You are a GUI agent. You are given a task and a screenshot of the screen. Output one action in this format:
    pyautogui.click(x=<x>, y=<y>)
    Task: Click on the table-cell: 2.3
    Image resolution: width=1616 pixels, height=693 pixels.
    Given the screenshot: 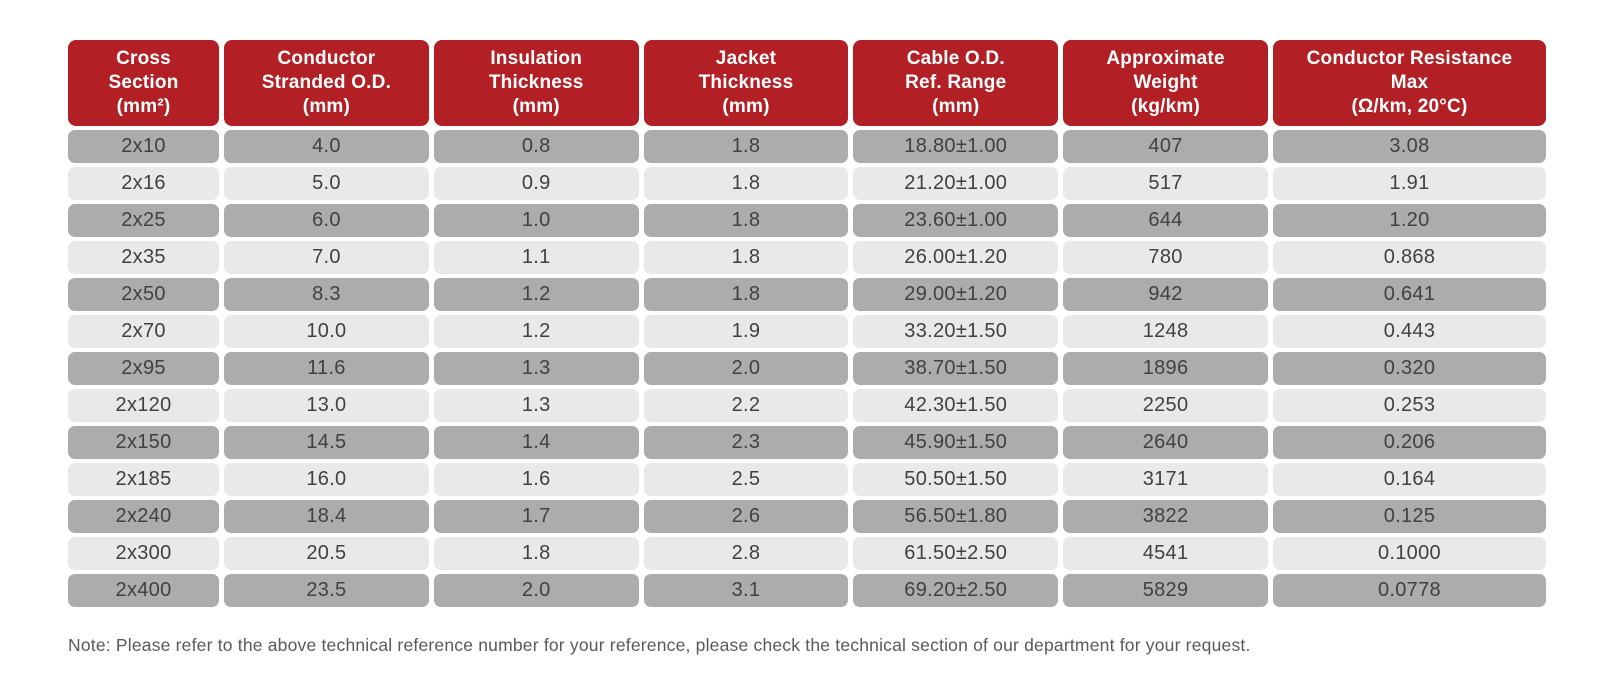 What is the action you would take?
    pyautogui.click(x=746, y=442)
    